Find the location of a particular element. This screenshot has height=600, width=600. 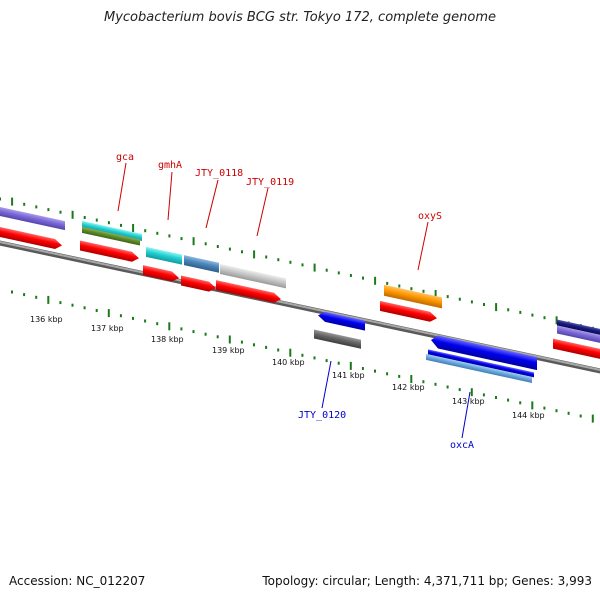

gene-label-JTY_0119: JTY_0119 is located at coordinates (270, 182).